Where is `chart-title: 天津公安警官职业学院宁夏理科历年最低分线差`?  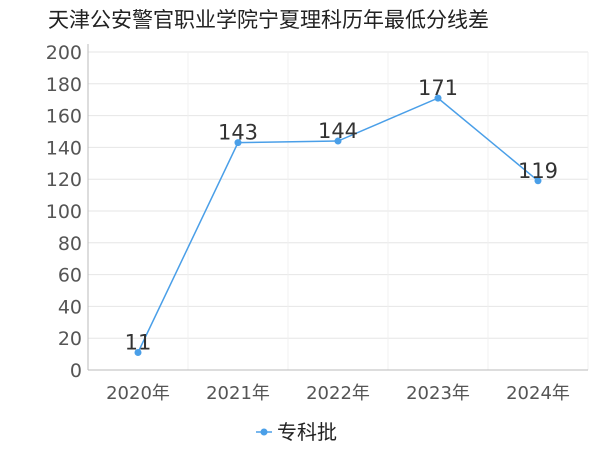 chart-title: 天津公安警官职业学院宁夏理科历年最低分线差 is located at coordinates (268, 20).